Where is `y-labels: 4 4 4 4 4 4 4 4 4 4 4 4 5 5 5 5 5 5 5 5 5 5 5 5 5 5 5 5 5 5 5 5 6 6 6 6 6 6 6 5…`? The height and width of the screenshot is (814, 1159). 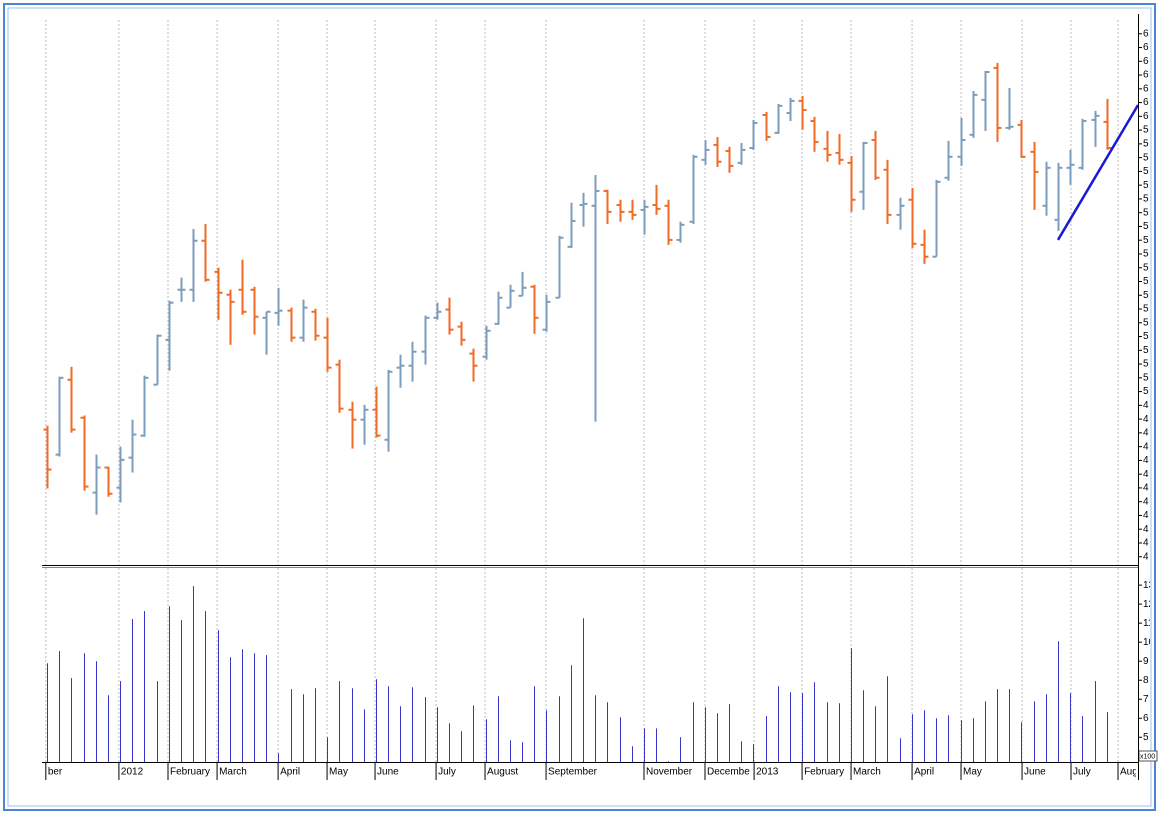 y-labels: 4 4 4 4 4 4 4 4 4 4 4 4 5 5 5 5 5 5 5 5 5 5 5 5 5 5 5 5 5 5 5 5 6 6 6 6 6 6 6 5… is located at coordinates (1149, 385).